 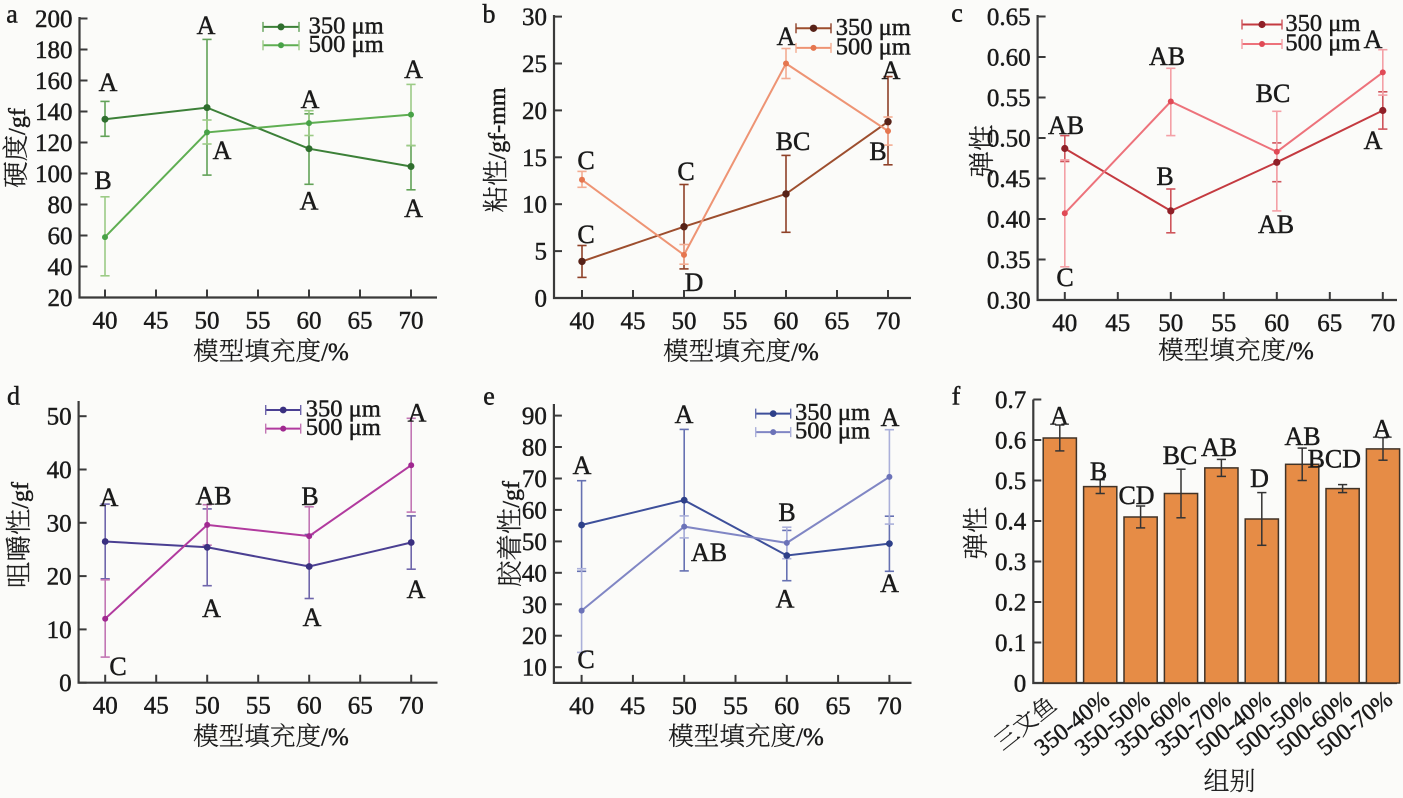 What do you see at coordinates (534, 416) in the screenshot?
I see `svg-text: 90` at bounding box center [534, 416].